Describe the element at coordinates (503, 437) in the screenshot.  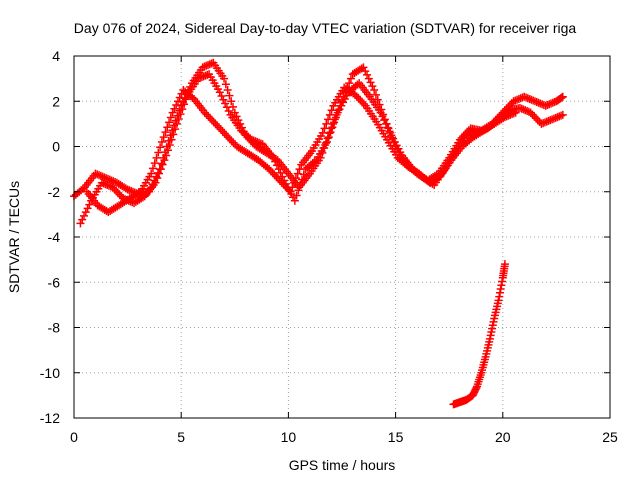
I see `x-tick-label: 20` at that location.